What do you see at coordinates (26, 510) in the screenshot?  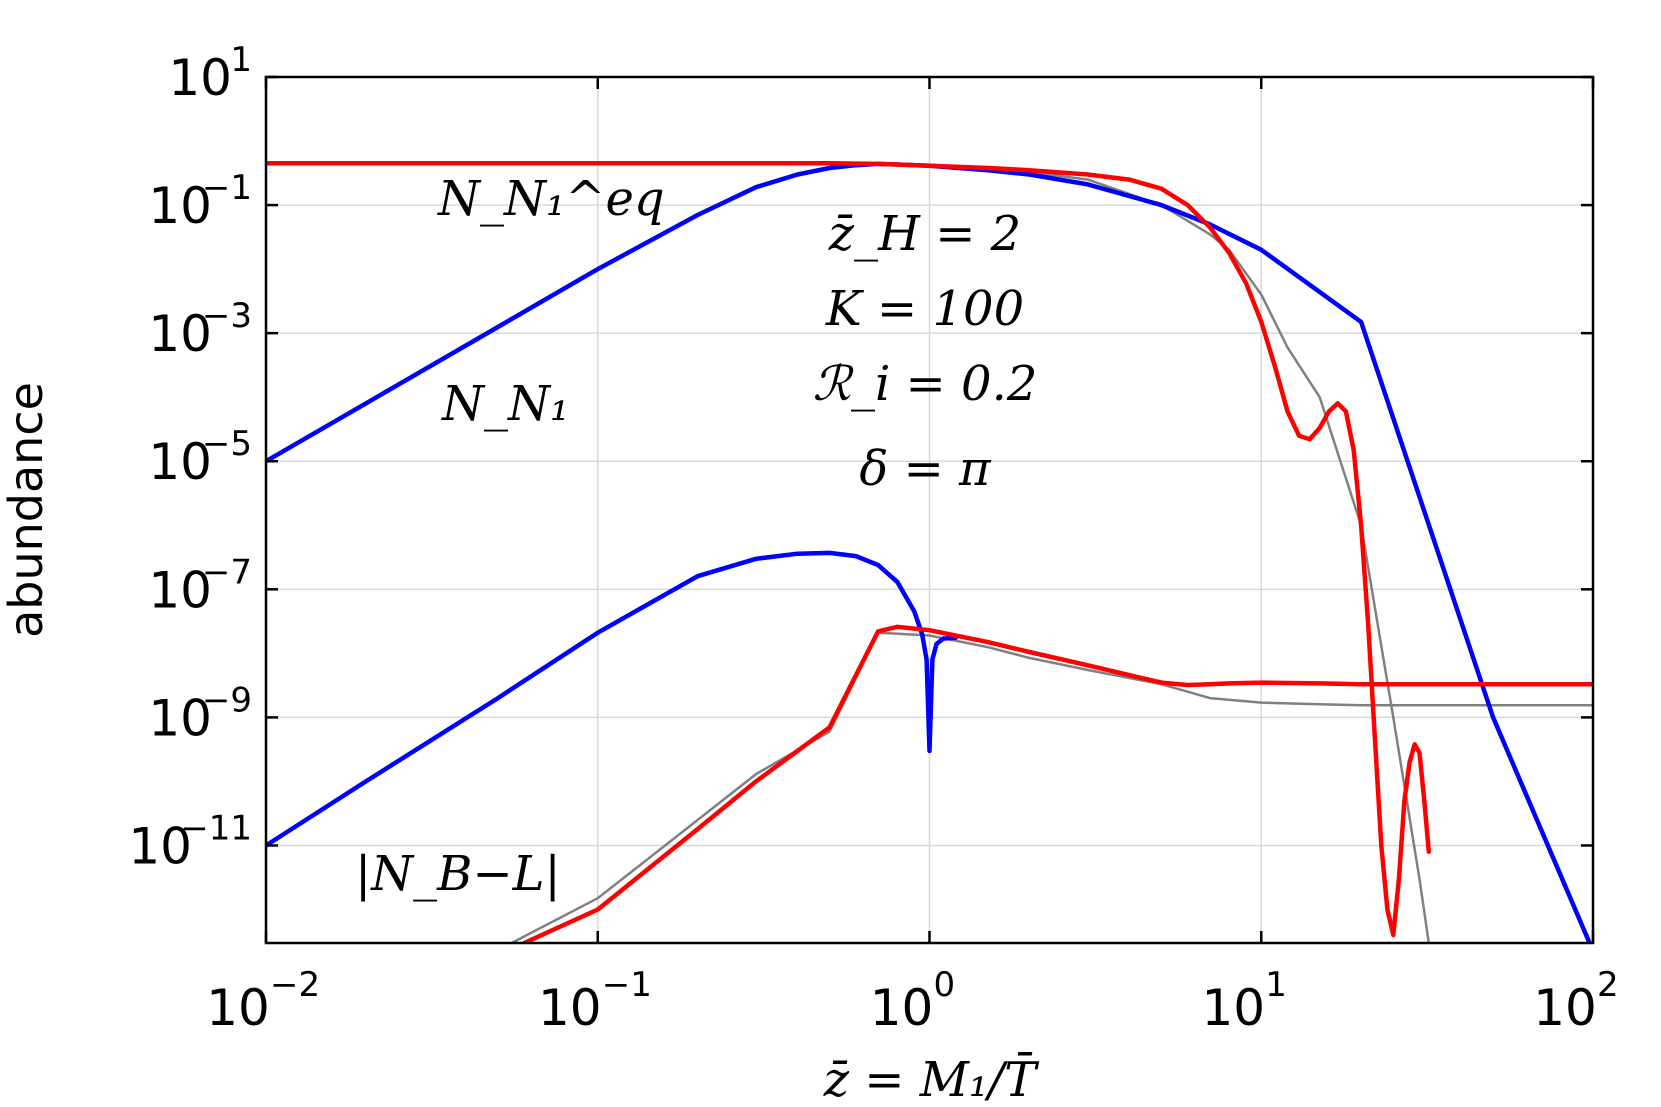 I see `y-axis-label: abundance` at bounding box center [26, 510].